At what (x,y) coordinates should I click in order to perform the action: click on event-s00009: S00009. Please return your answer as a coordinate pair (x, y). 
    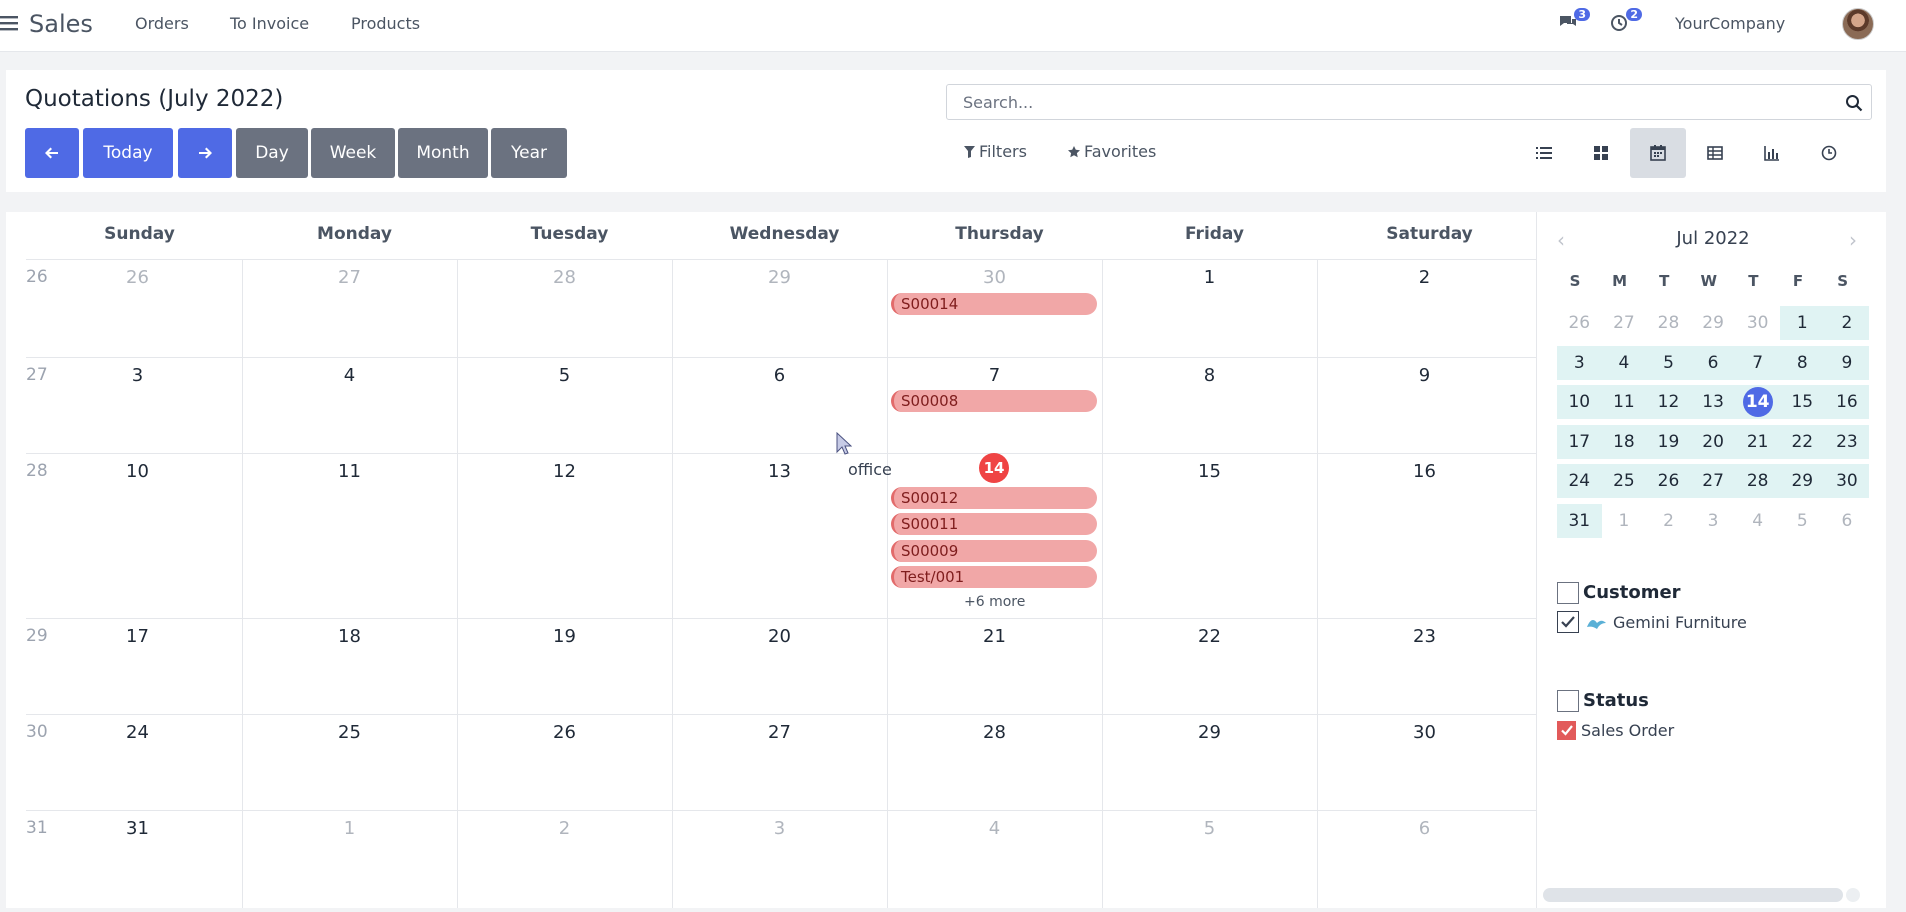
    Looking at the image, I should click on (994, 551).